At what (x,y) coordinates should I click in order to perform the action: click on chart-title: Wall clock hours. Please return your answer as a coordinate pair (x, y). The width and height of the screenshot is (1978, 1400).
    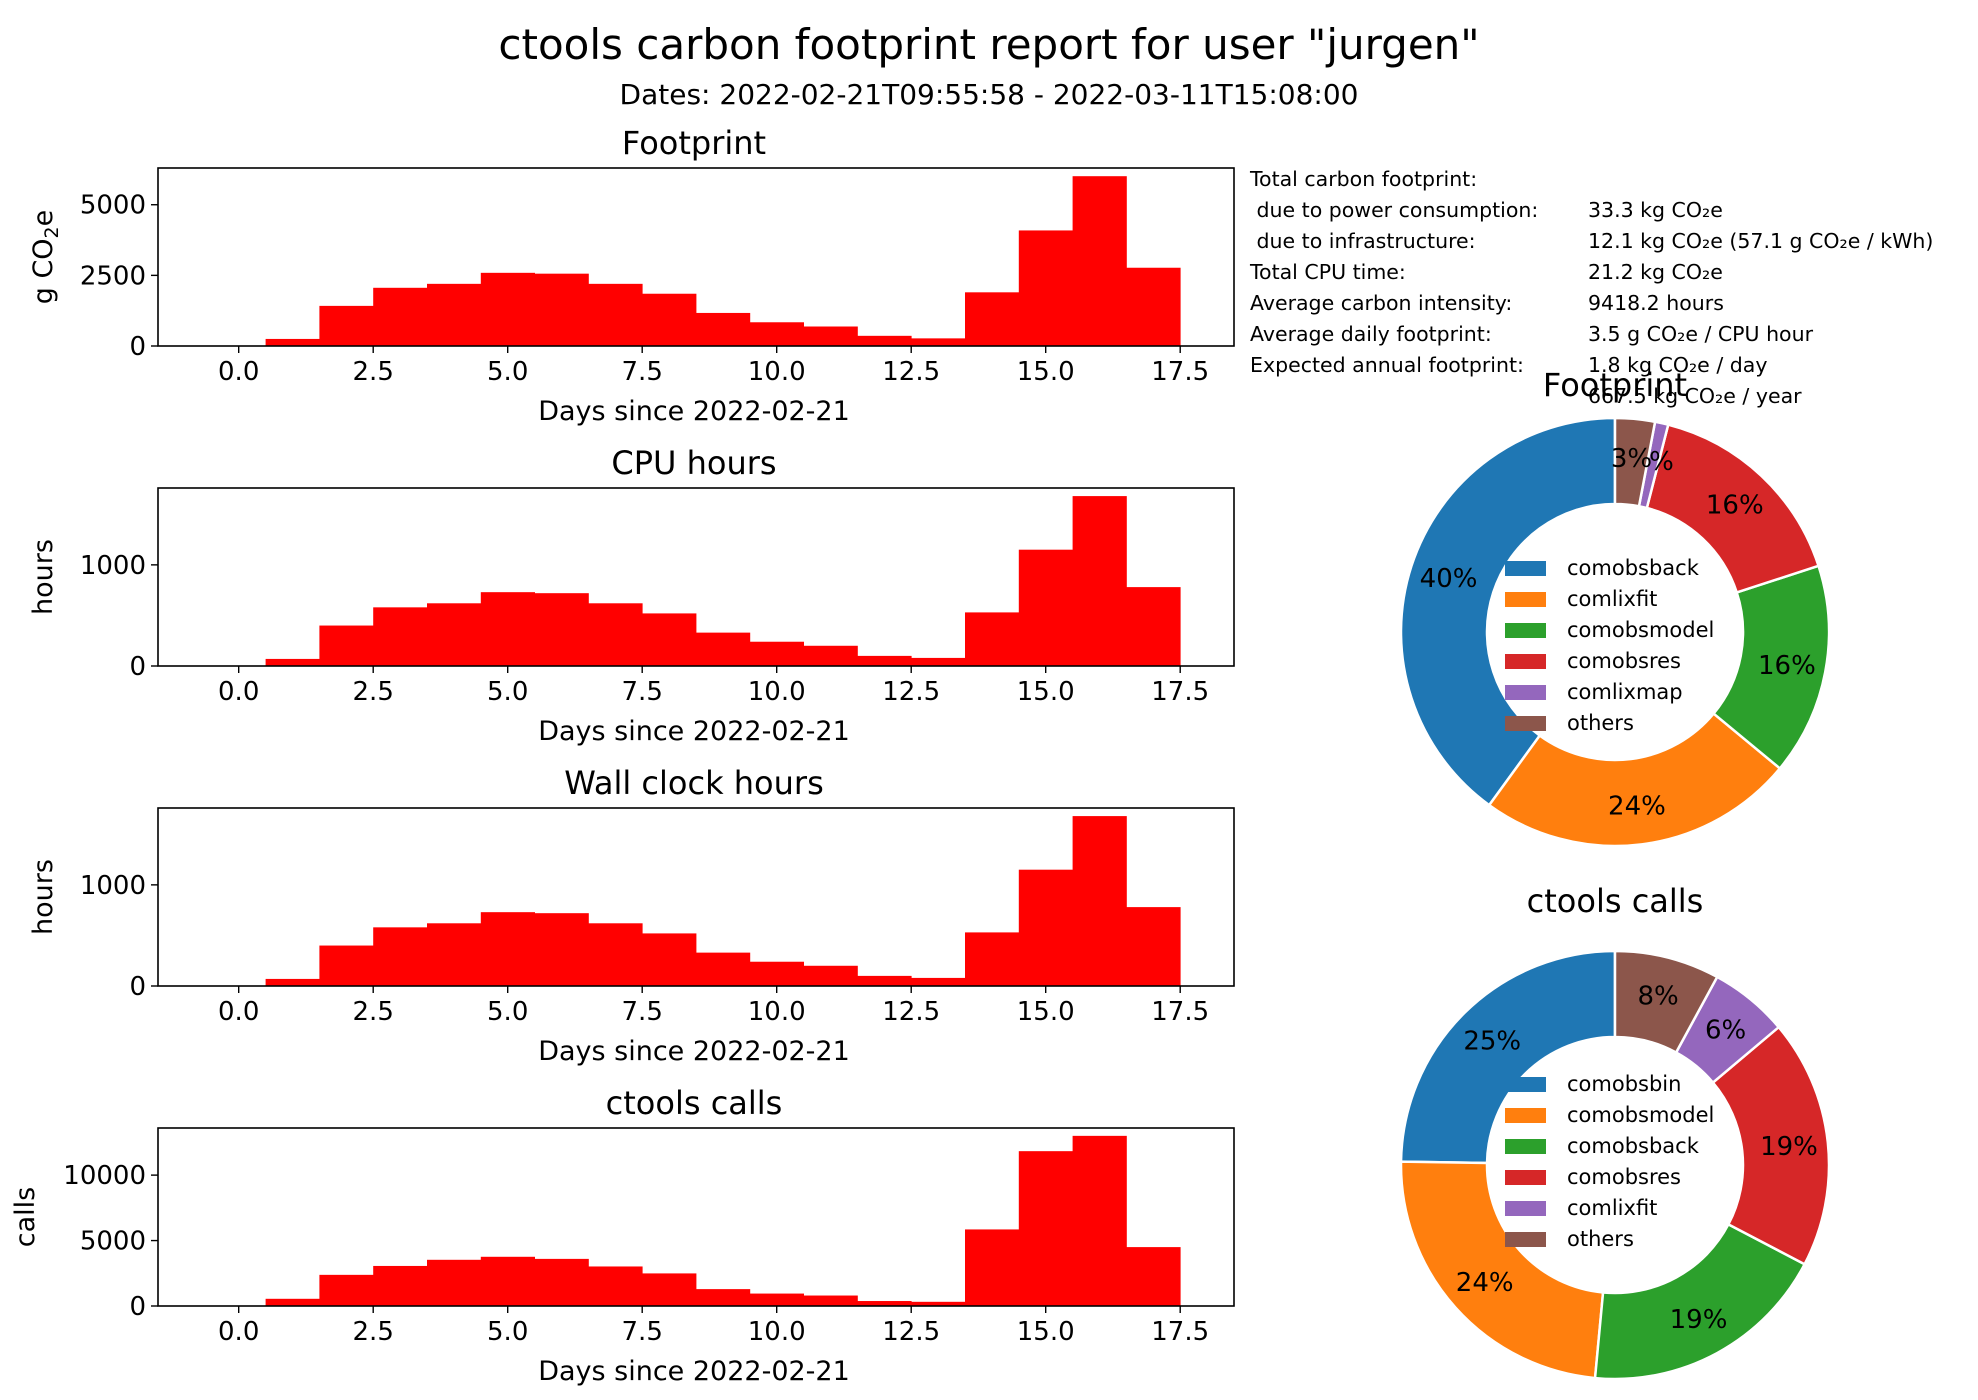
    Looking at the image, I should click on (693, 783).